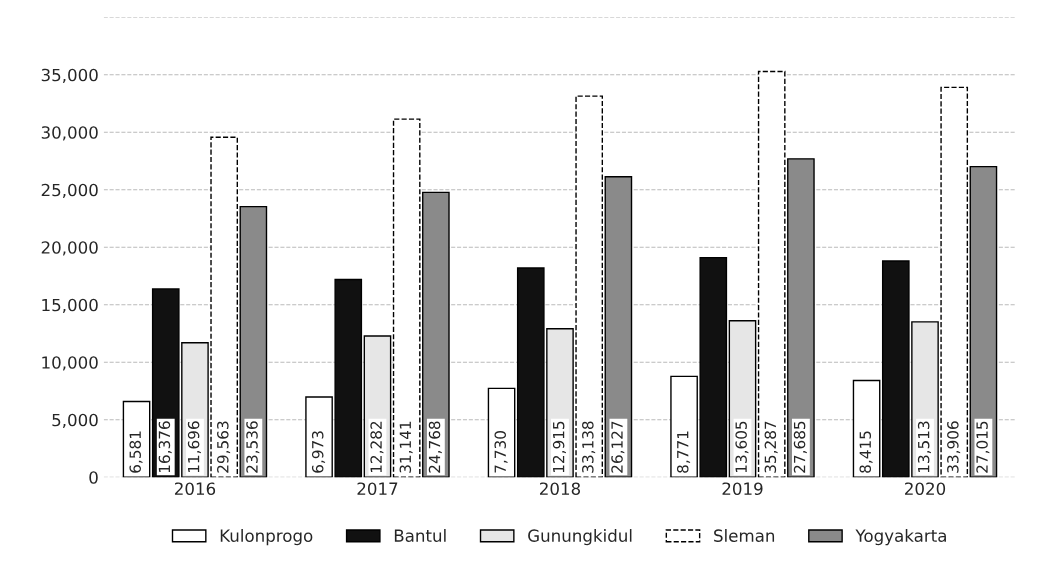  What do you see at coordinates (75, 421) in the screenshot?
I see `y-tick-label: 5,000` at bounding box center [75, 421].